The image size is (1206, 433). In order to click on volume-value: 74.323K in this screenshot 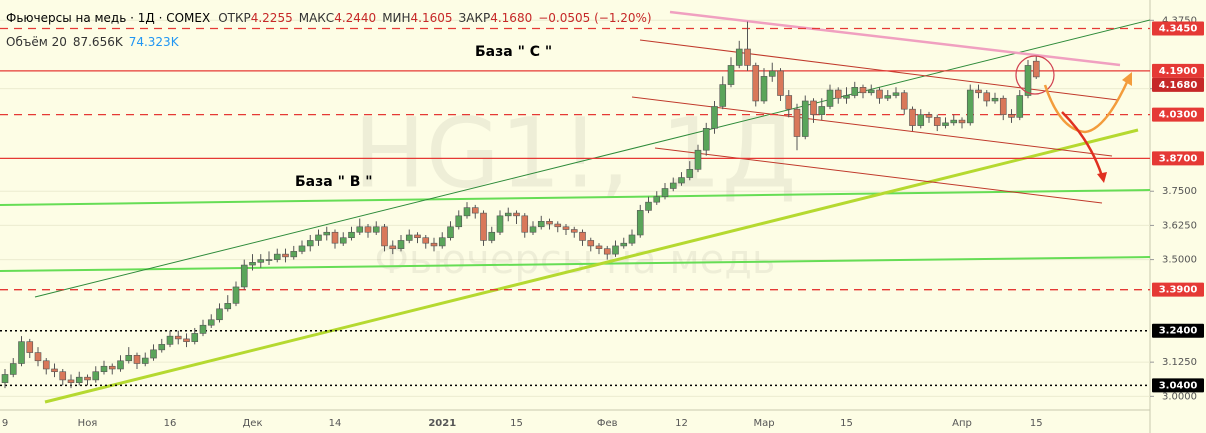, I will do `click(154, 42)`.